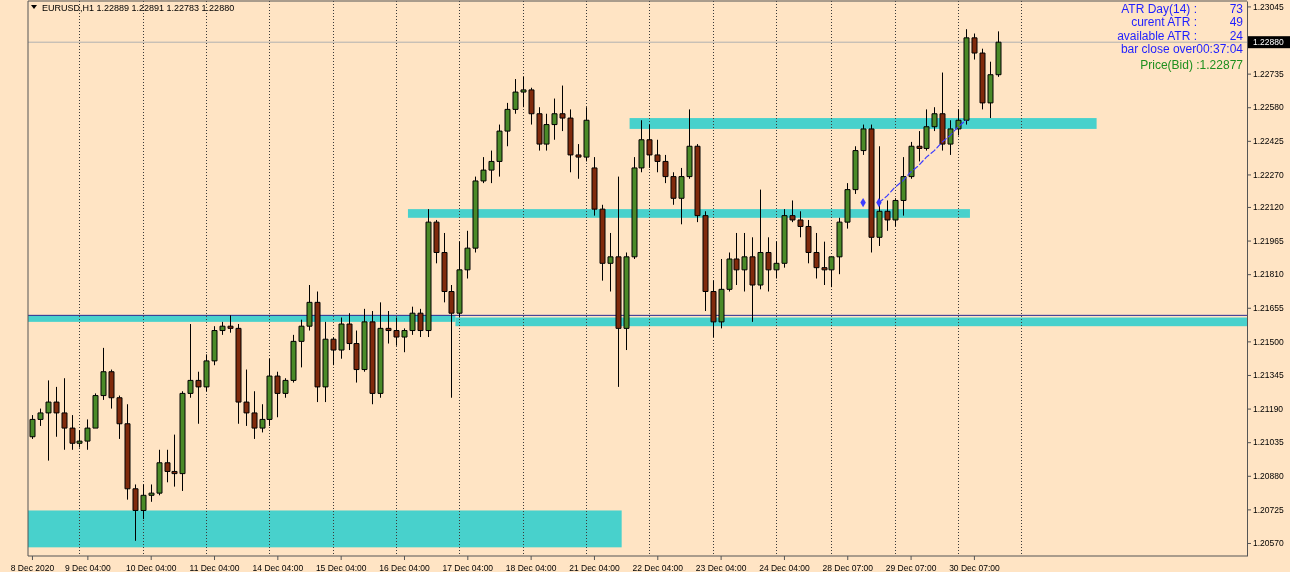  What do you see at coordinates (1268, 107) in the screenshot?
I see `y-tick-label: 1.22580` at bounding box center [1268, 107].